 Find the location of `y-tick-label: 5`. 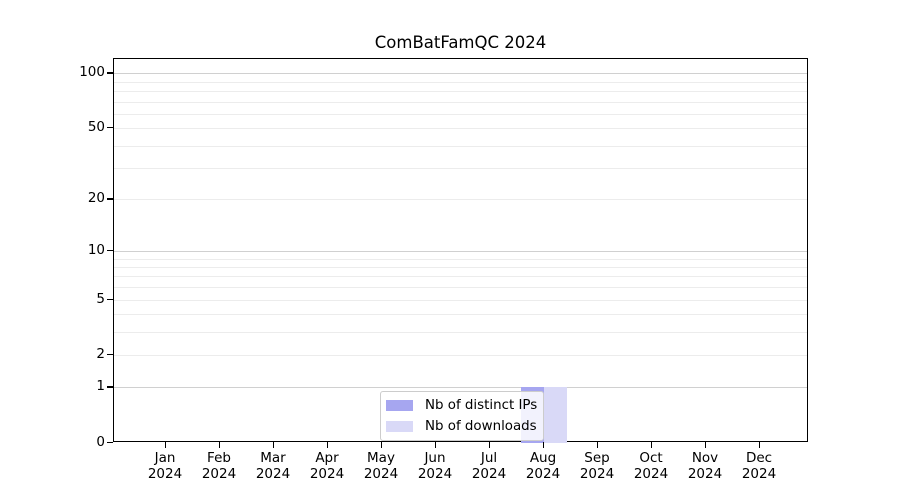

y-tick-label: 5 is located at coordinates (100, 298).